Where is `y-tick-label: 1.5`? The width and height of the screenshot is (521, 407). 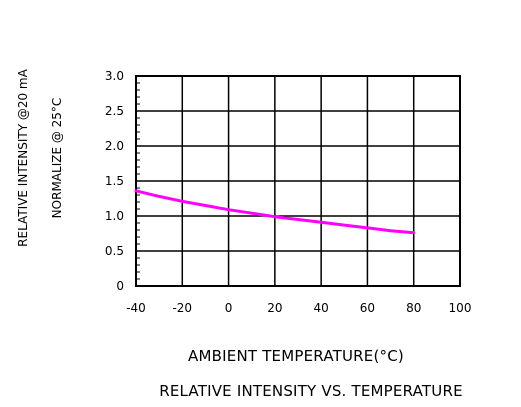
y-tick-label: 1.5 is located at coordinates (114, 181).